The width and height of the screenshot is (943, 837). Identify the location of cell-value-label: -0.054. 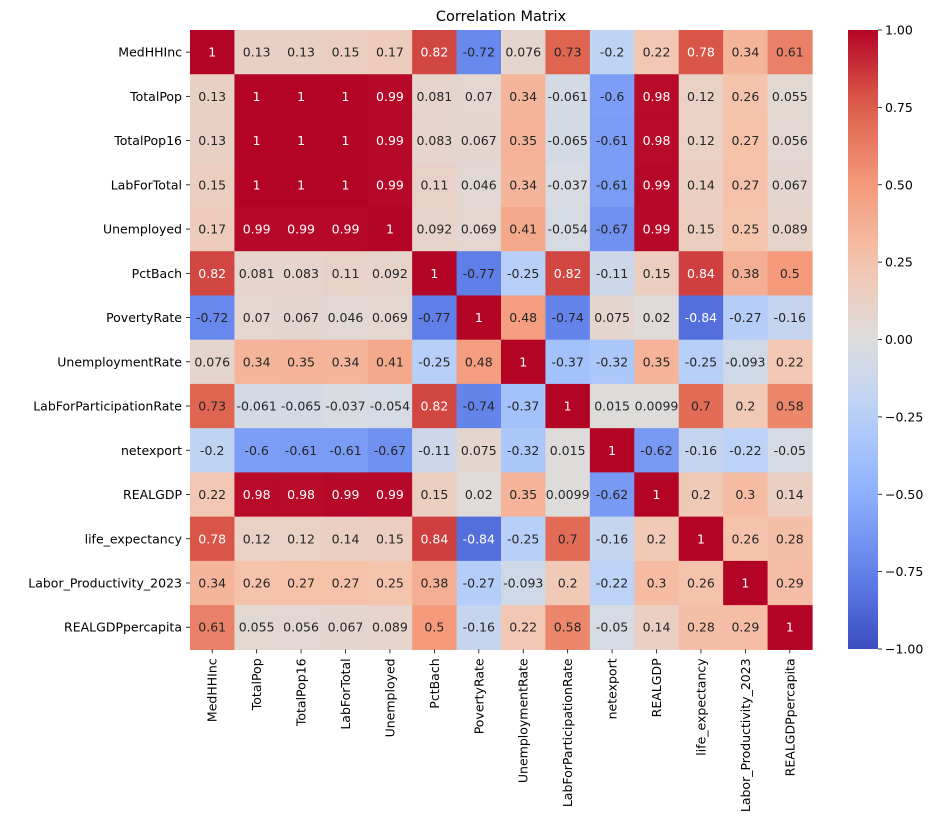
(390, 406).